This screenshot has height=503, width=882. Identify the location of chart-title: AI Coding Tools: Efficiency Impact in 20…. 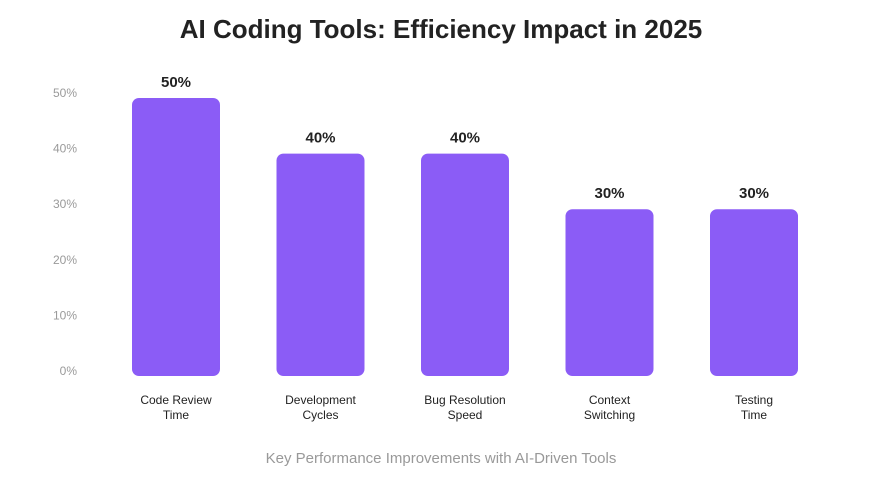
(441, 29).